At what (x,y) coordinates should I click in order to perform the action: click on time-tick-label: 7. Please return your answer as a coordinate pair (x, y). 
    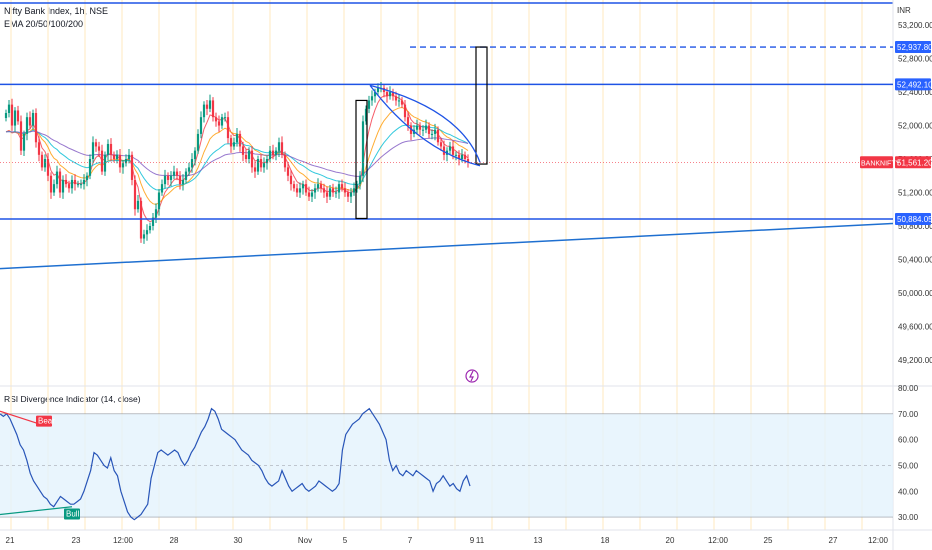
    Looking at the image, I should click on (410, 540).